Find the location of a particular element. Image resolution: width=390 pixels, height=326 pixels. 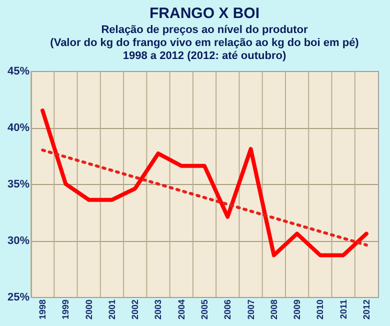

x-tick-label: 2006 is located at coordinates (227, 310).